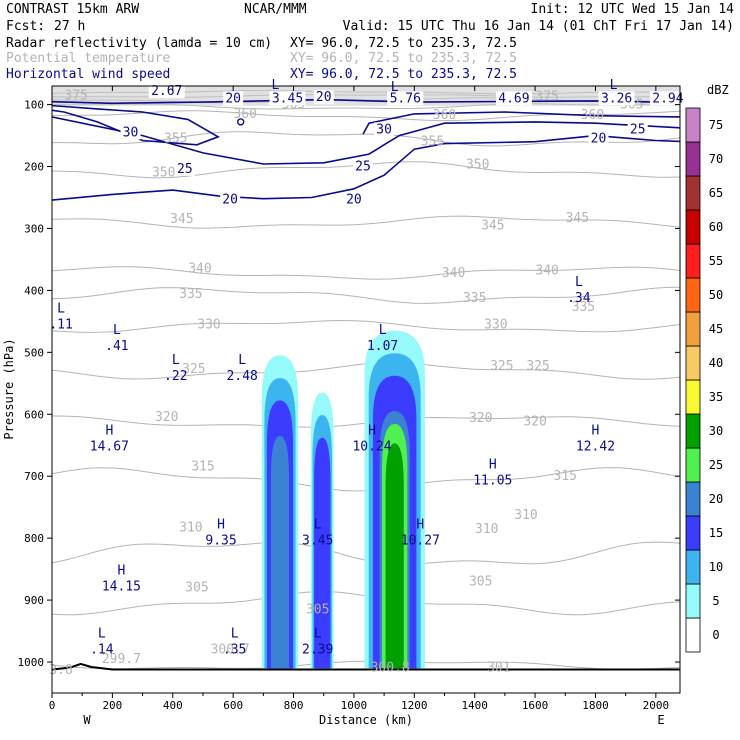 The image size is (740, 740). I want to click on y-tick-label: 600, so click(34, 414).